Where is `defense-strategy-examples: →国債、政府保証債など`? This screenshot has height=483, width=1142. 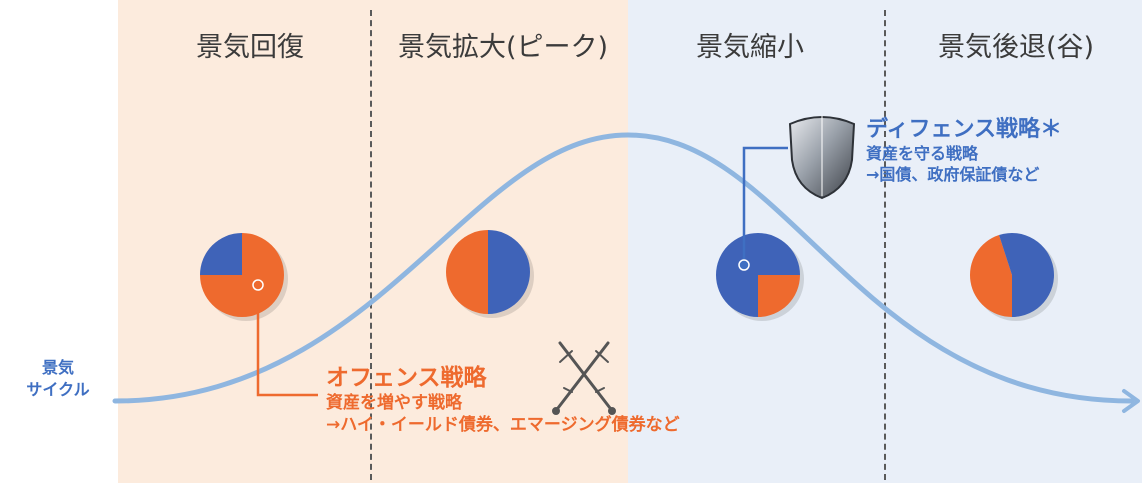 defense-strategy-examples: →国債、政府保証債など is located at coordinates (953, 174).